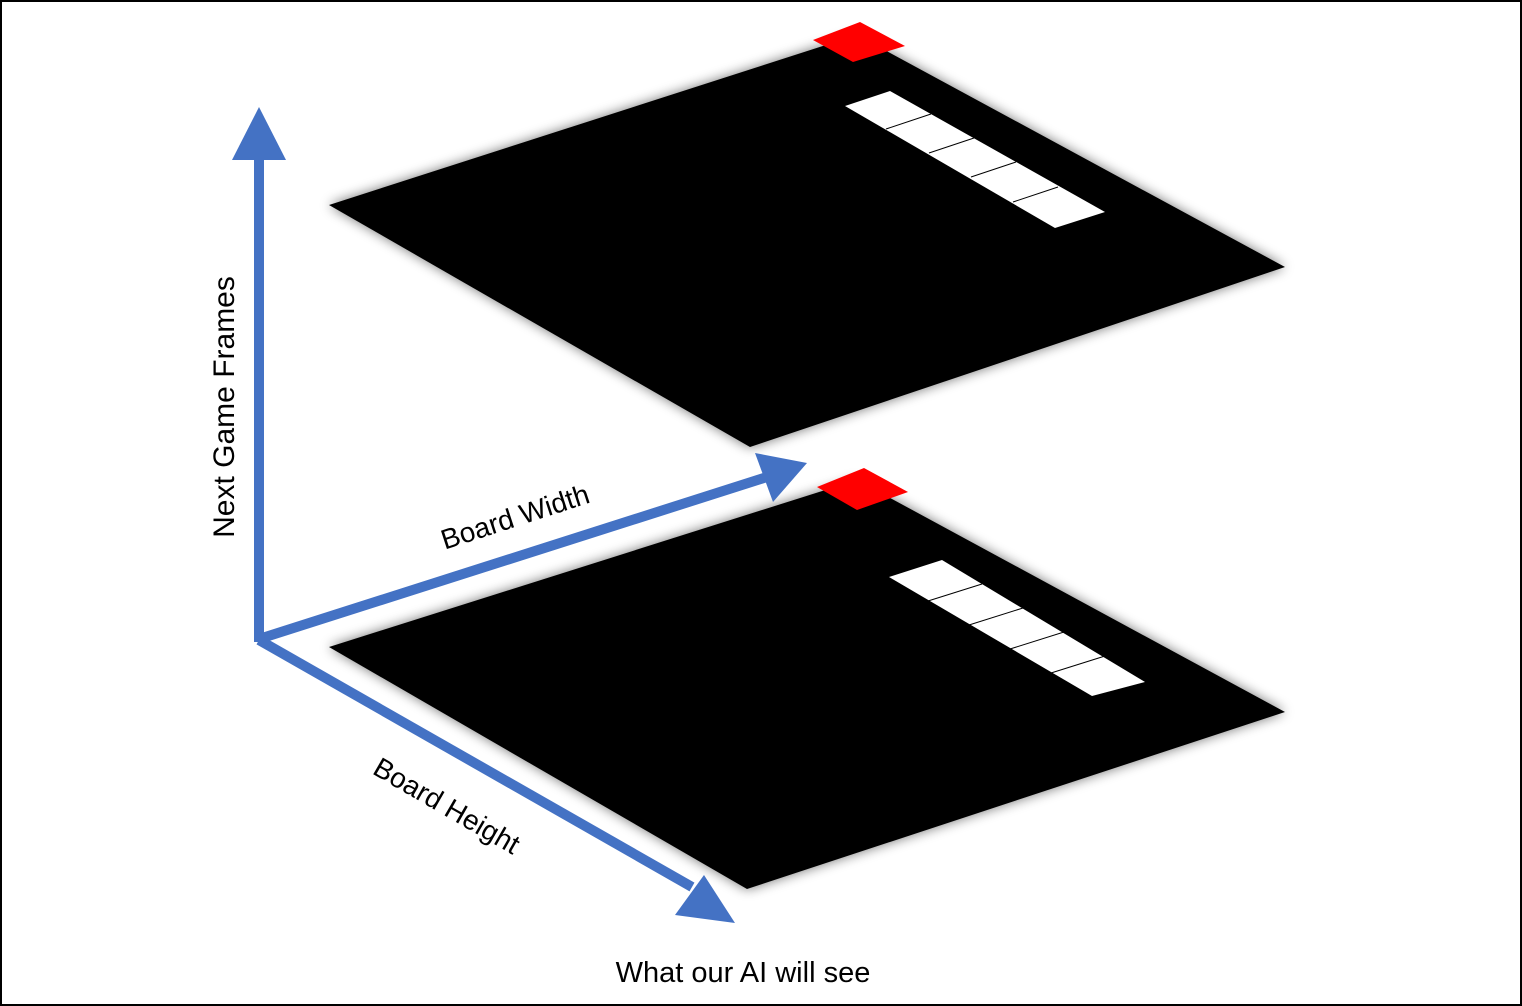 This screenshot has width=1522, height=1006. Describe the element at coordinates (259, 374) in the screenshot. I see `vertical-axis-arrow` at that location.